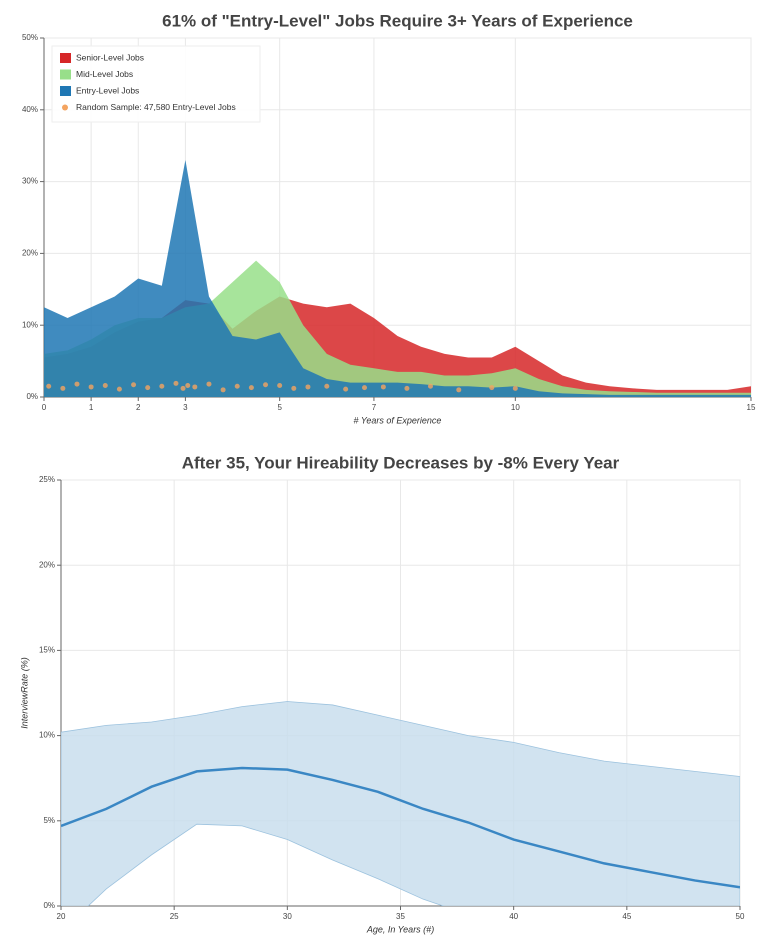 This screenshot has height=938, width=782. Describe the element at coordinates (400, 827) in the screenshot. I see `line` at that location.